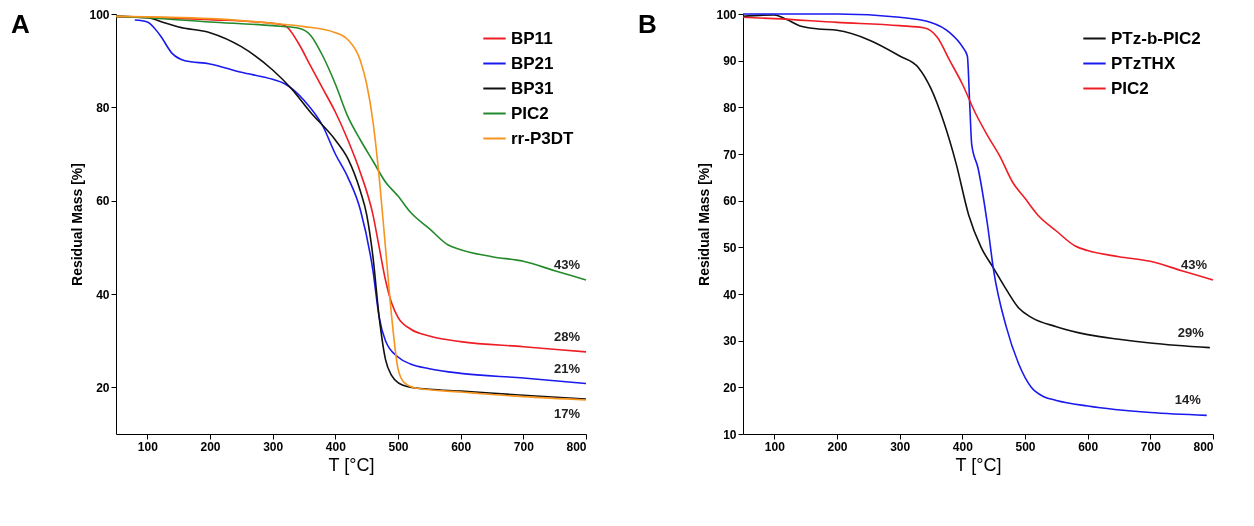  I want to click on legend-label: rr-P3DT, so click(542, 138).